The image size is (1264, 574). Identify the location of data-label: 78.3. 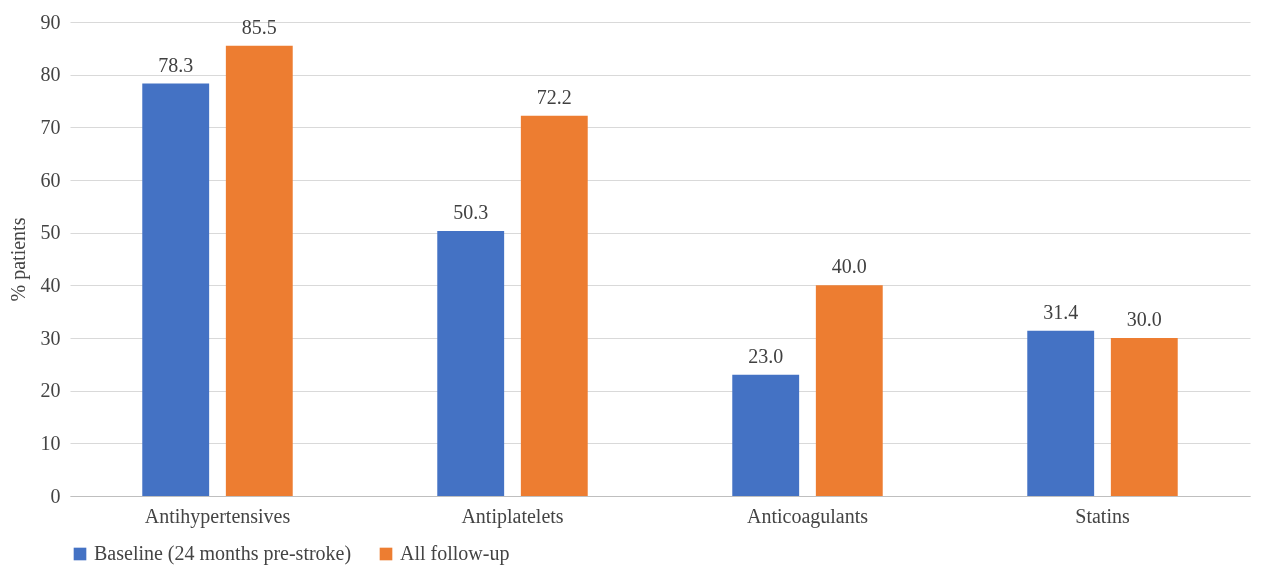
(176, 64).